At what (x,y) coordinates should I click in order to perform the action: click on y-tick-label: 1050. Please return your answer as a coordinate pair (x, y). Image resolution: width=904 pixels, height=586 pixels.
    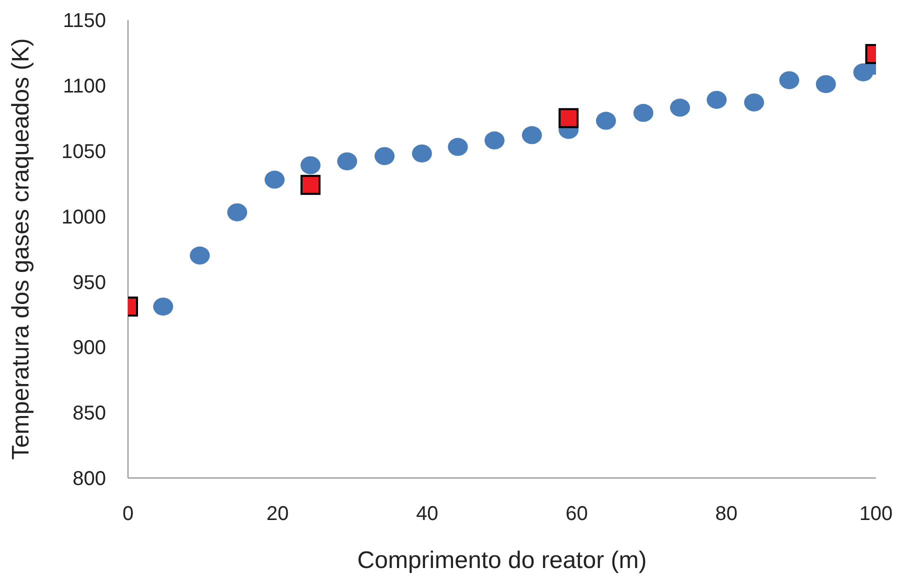
    Looking at the image, I should click on (84, 151).